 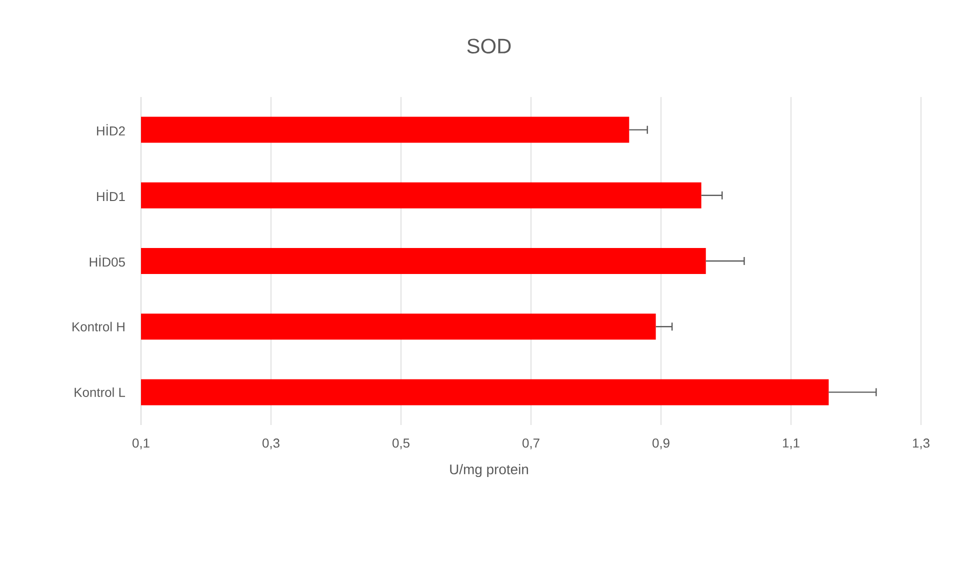 I want to click on y-tick-label: HİD2, so click(x=111, y=130).